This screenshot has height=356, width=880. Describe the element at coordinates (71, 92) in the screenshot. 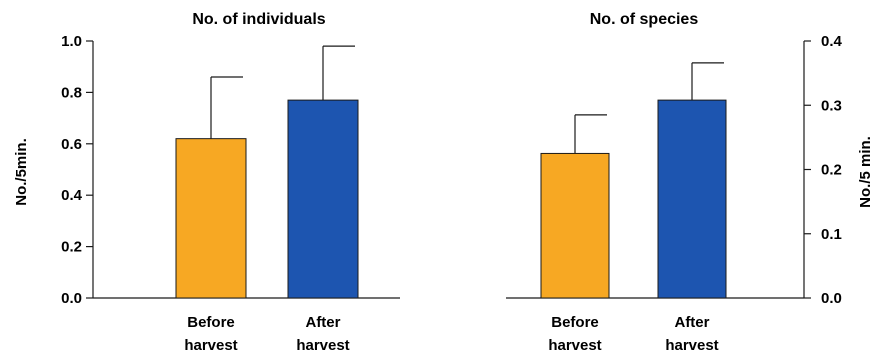

I see `y-tick-label: 0.8` at that location.